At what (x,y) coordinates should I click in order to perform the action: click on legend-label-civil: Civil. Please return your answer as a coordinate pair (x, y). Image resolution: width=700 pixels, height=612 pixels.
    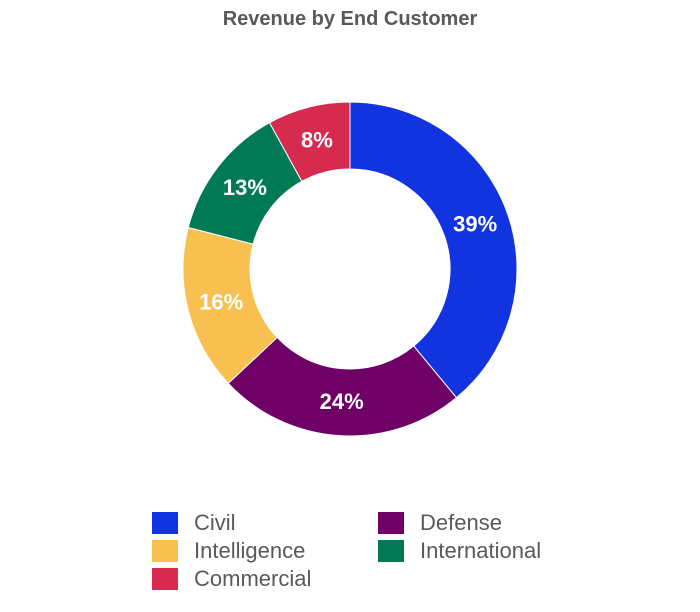
    Looking at the image, I should click on (215, 522).